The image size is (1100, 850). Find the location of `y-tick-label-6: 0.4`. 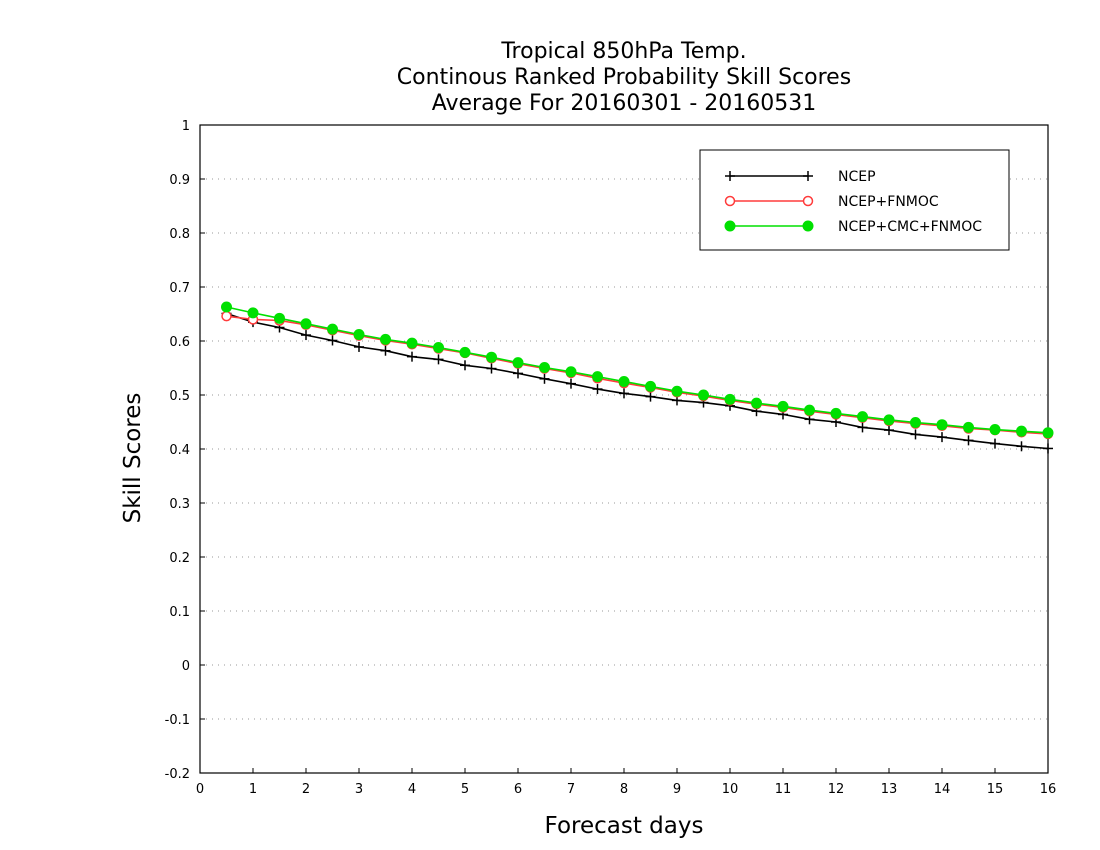

y-tick-label-6: 0.4 is located at coordinates (179, 450).